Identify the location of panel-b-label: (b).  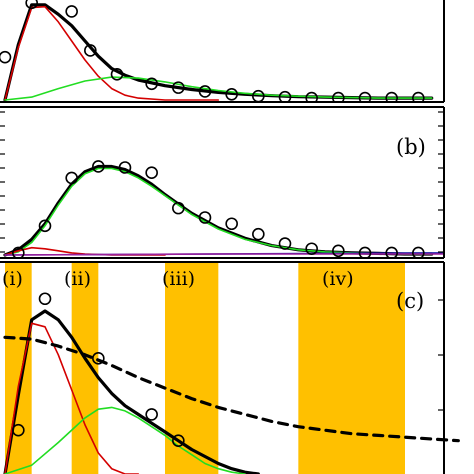
(411, 147).